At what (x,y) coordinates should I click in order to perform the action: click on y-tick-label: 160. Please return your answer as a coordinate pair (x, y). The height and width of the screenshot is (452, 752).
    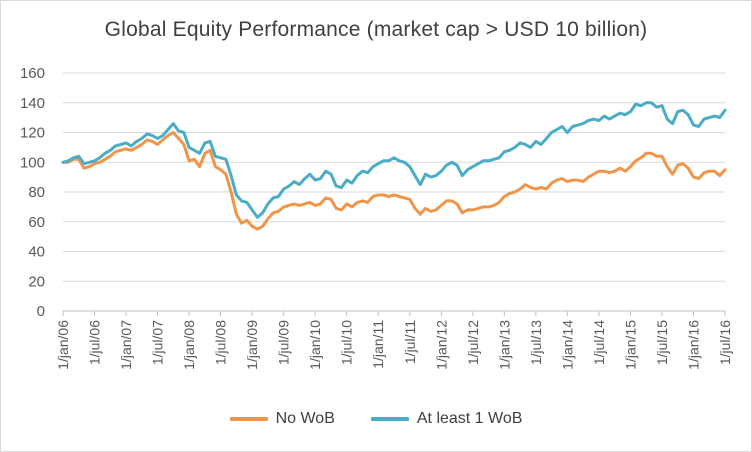
    Looking at the image, I should click on (32, 73).